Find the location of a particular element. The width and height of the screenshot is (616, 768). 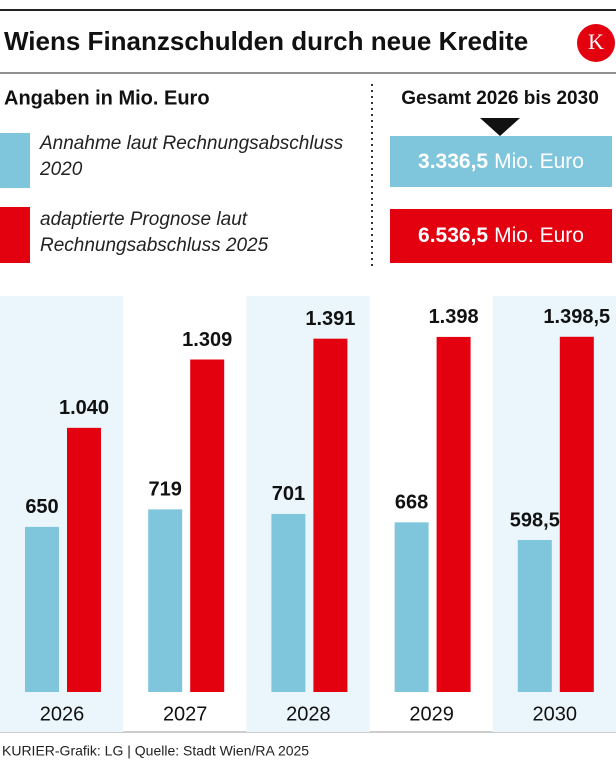

value-label: 719 is located at coordinates (165, 490).